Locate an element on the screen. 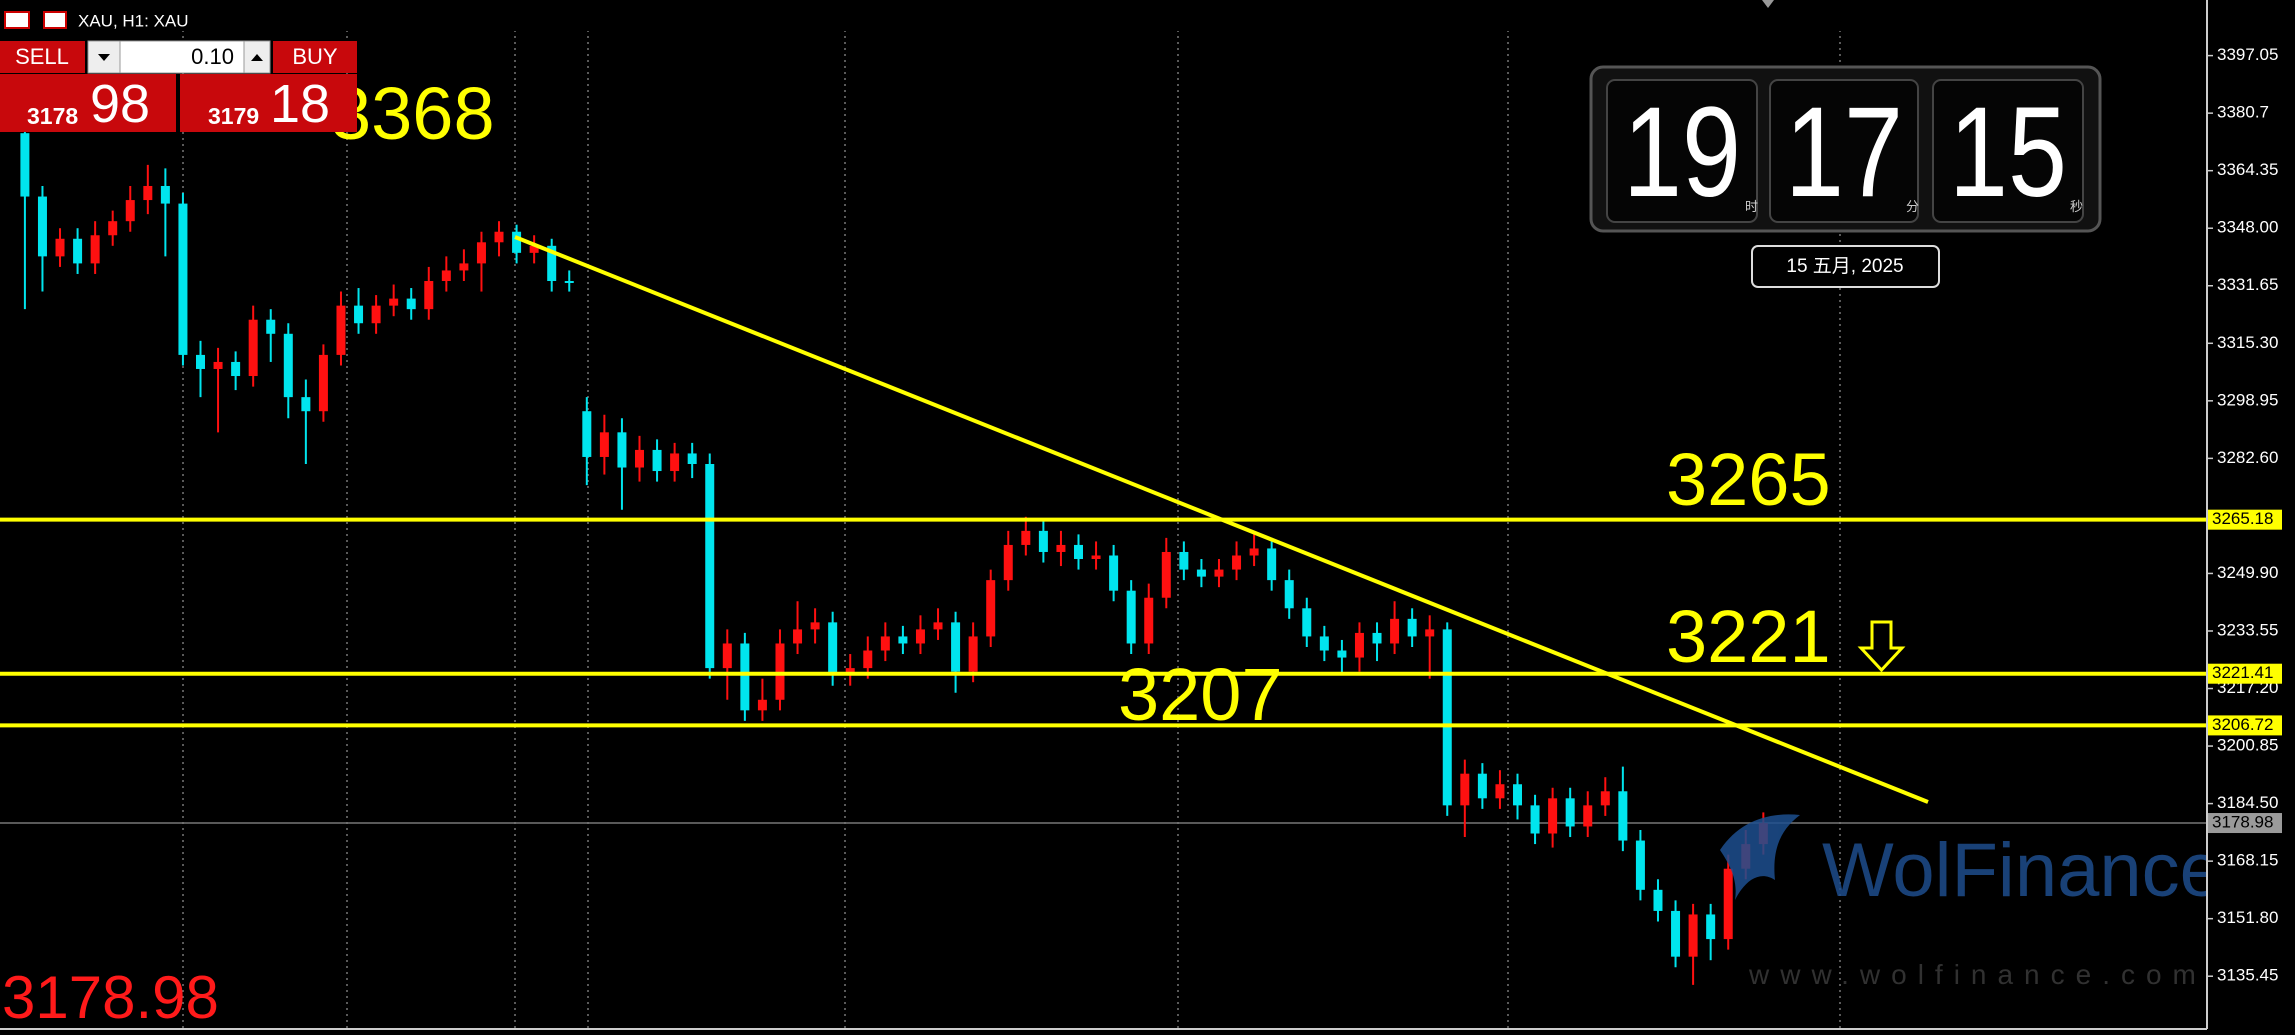 The width and height of the screenshot is (2295, 1035). bid-small: 98 is located at coordinates (120, 104).